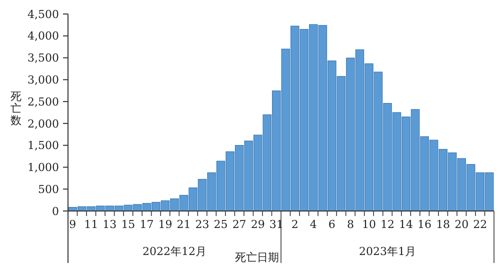 This screenshot has height=271, width=500. What do you see at coordinates (43, 145) in the screenshot?
I see `y-tick-label: 1,500` at bounding box center [43, 145].